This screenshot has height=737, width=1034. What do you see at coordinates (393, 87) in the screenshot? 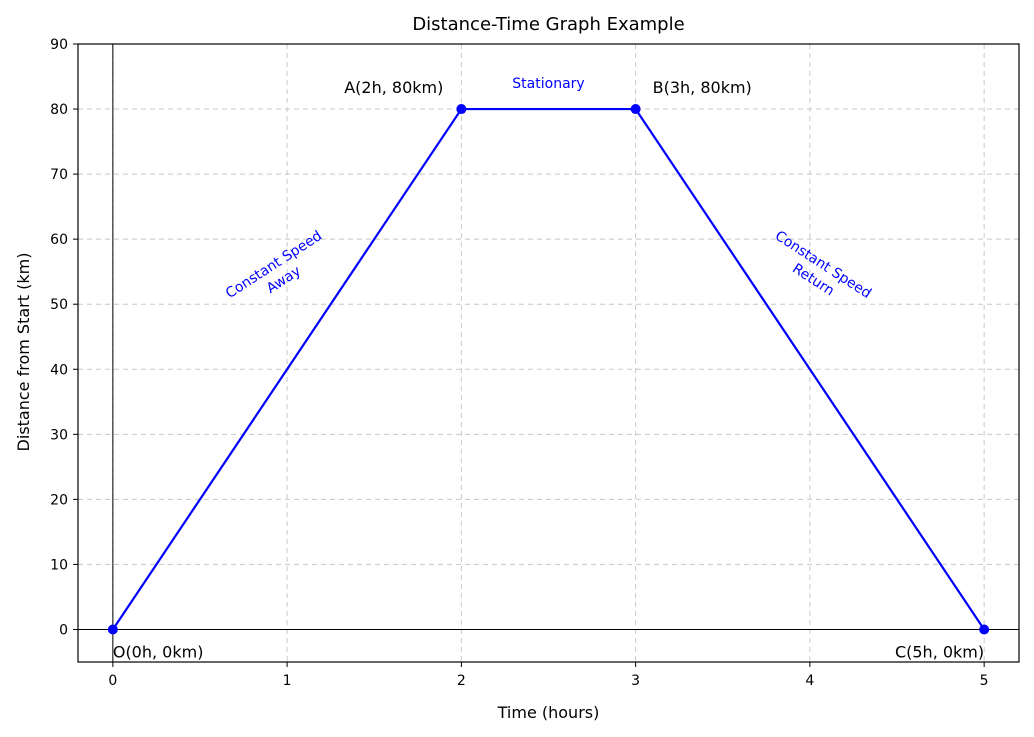
I see `point-label: A(2h, 80km)` at bounding box center [393, 87].